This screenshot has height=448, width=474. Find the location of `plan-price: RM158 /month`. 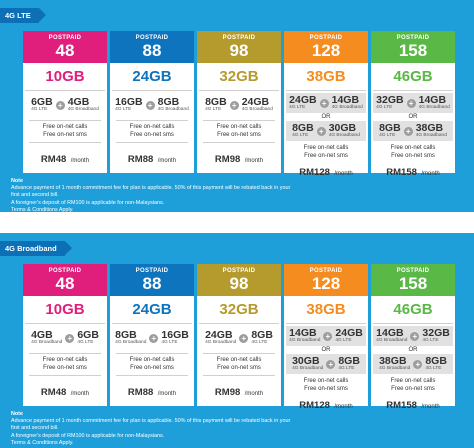

plan-price: RM158 /month is located at coordinates (413, 404).